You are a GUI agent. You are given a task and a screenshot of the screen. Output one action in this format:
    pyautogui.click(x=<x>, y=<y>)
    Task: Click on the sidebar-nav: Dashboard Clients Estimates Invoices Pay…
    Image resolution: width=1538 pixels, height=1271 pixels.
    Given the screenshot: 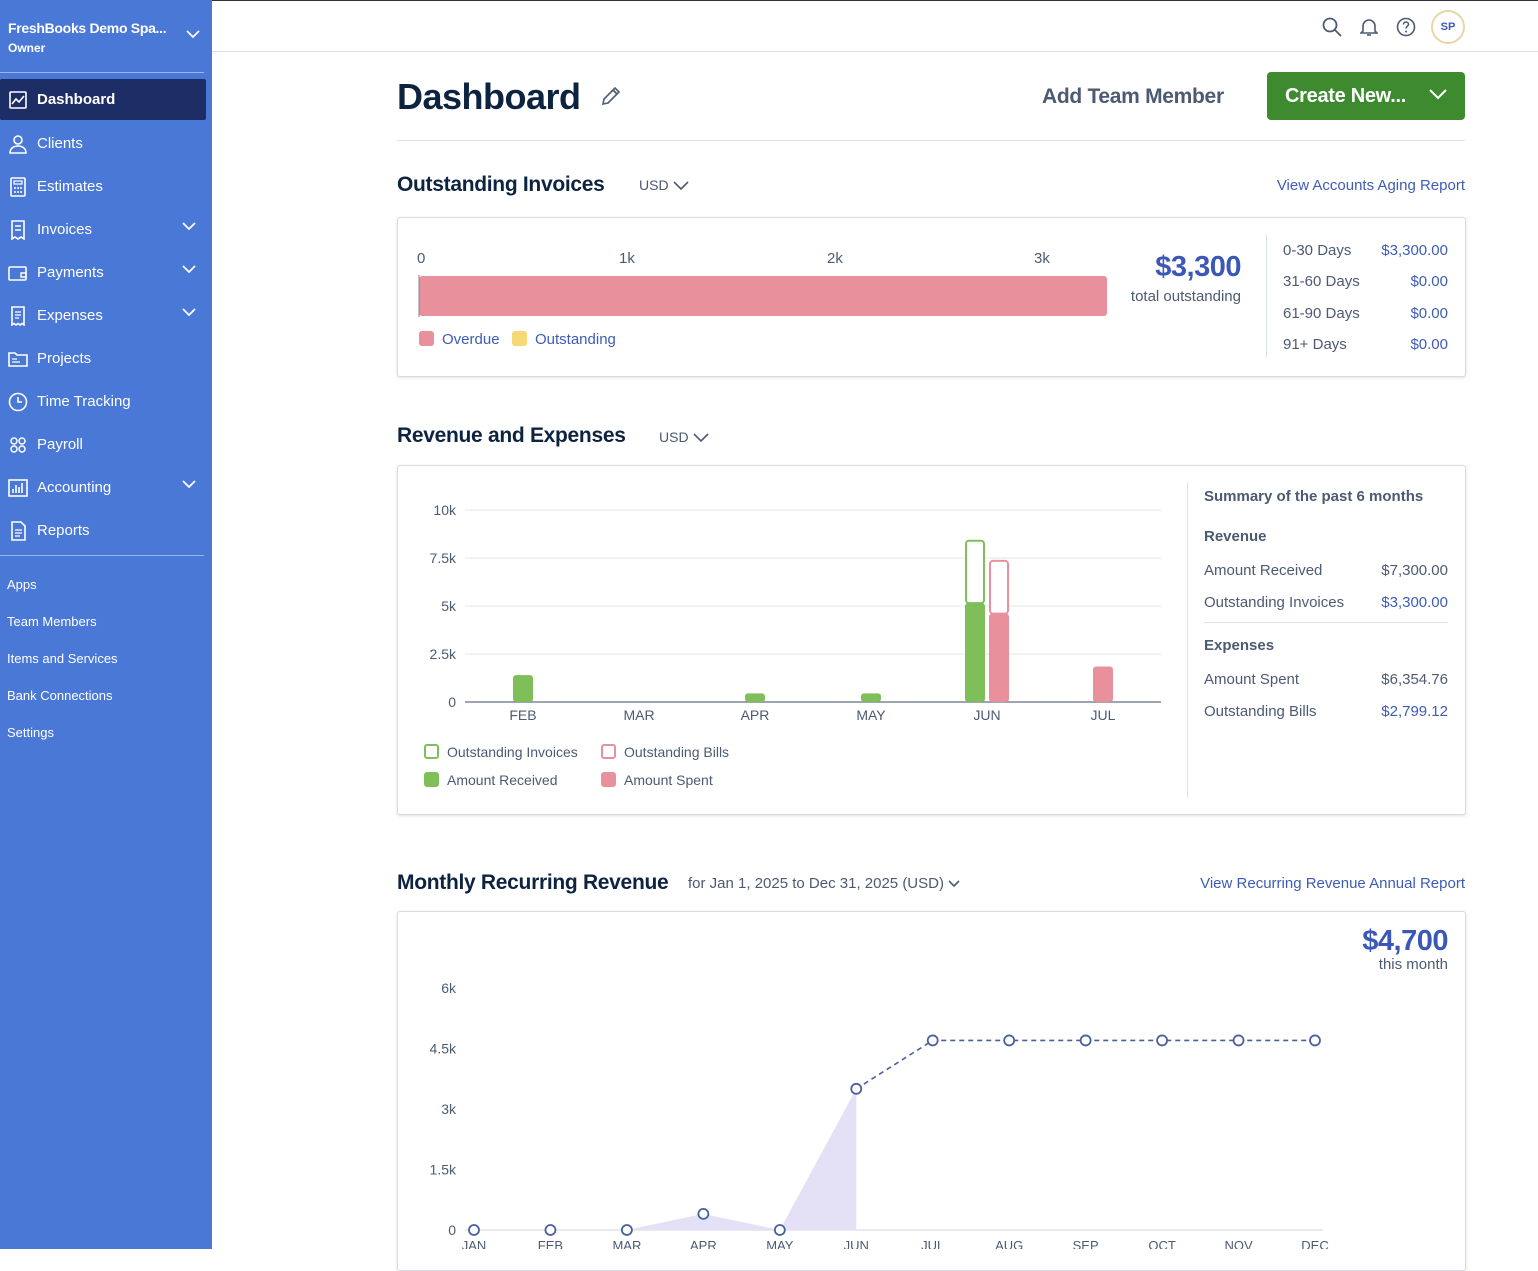 What is the action you would take?
    pyautogui.click(x=106, y=315)
    